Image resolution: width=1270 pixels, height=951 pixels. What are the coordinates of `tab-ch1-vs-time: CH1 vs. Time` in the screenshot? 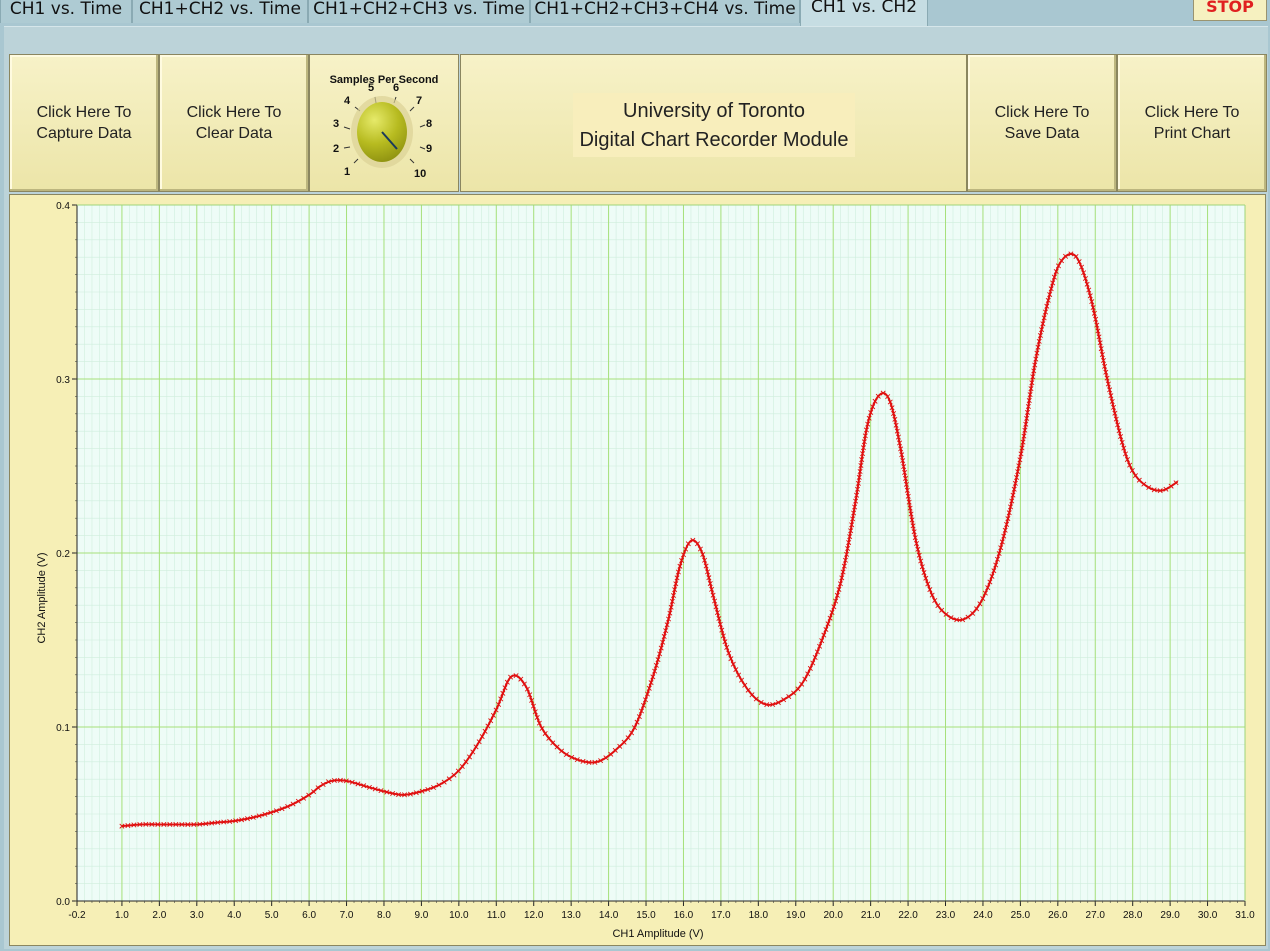 It's located at (66, 11).